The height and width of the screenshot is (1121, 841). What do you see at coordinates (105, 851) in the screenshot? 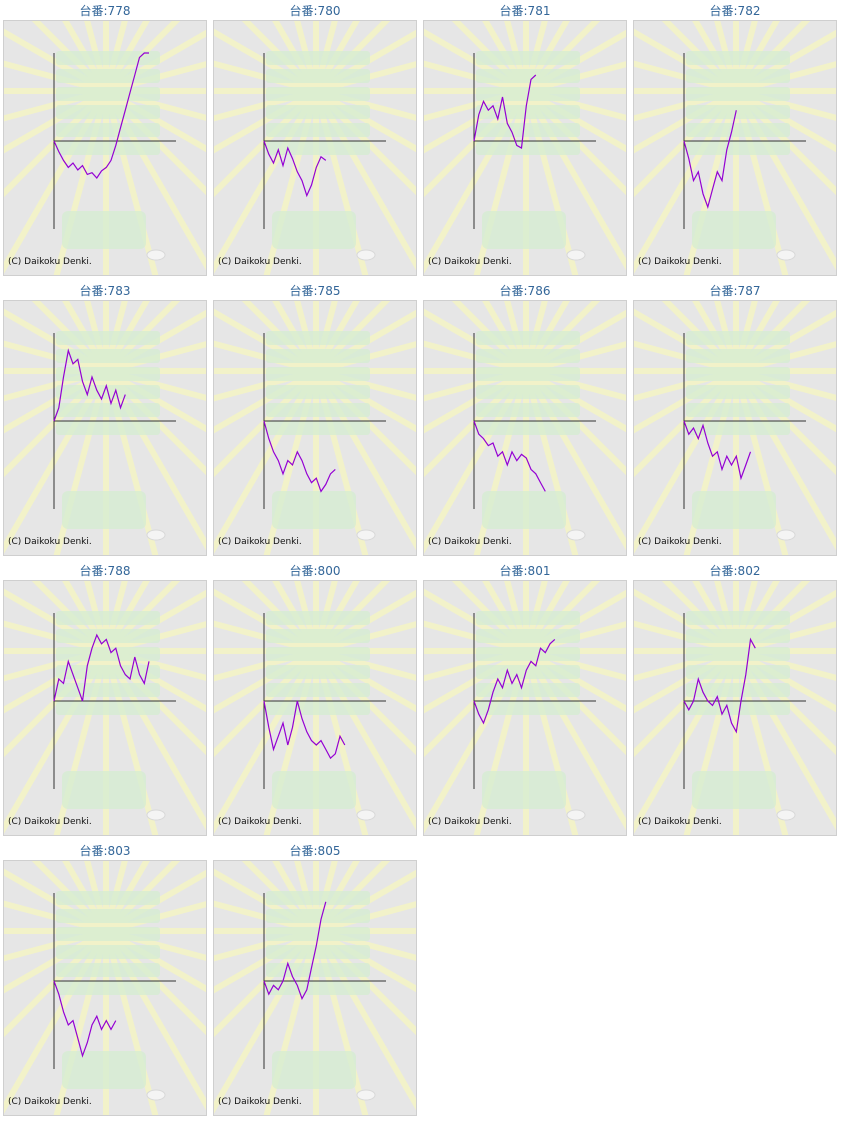
I see `chart-title: 台番:803` at bounding box center [105, 851].